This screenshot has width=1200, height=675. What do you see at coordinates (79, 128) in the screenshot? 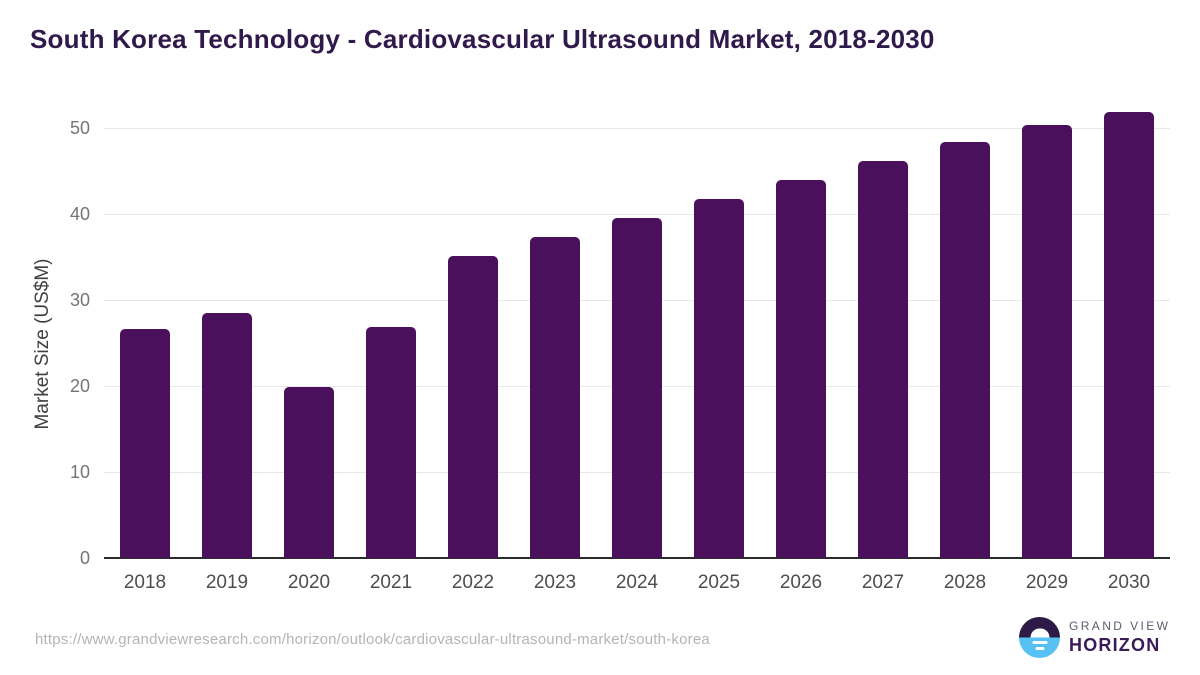
I see `y-tick-label-50: 50` at bounding box center [79, 128].